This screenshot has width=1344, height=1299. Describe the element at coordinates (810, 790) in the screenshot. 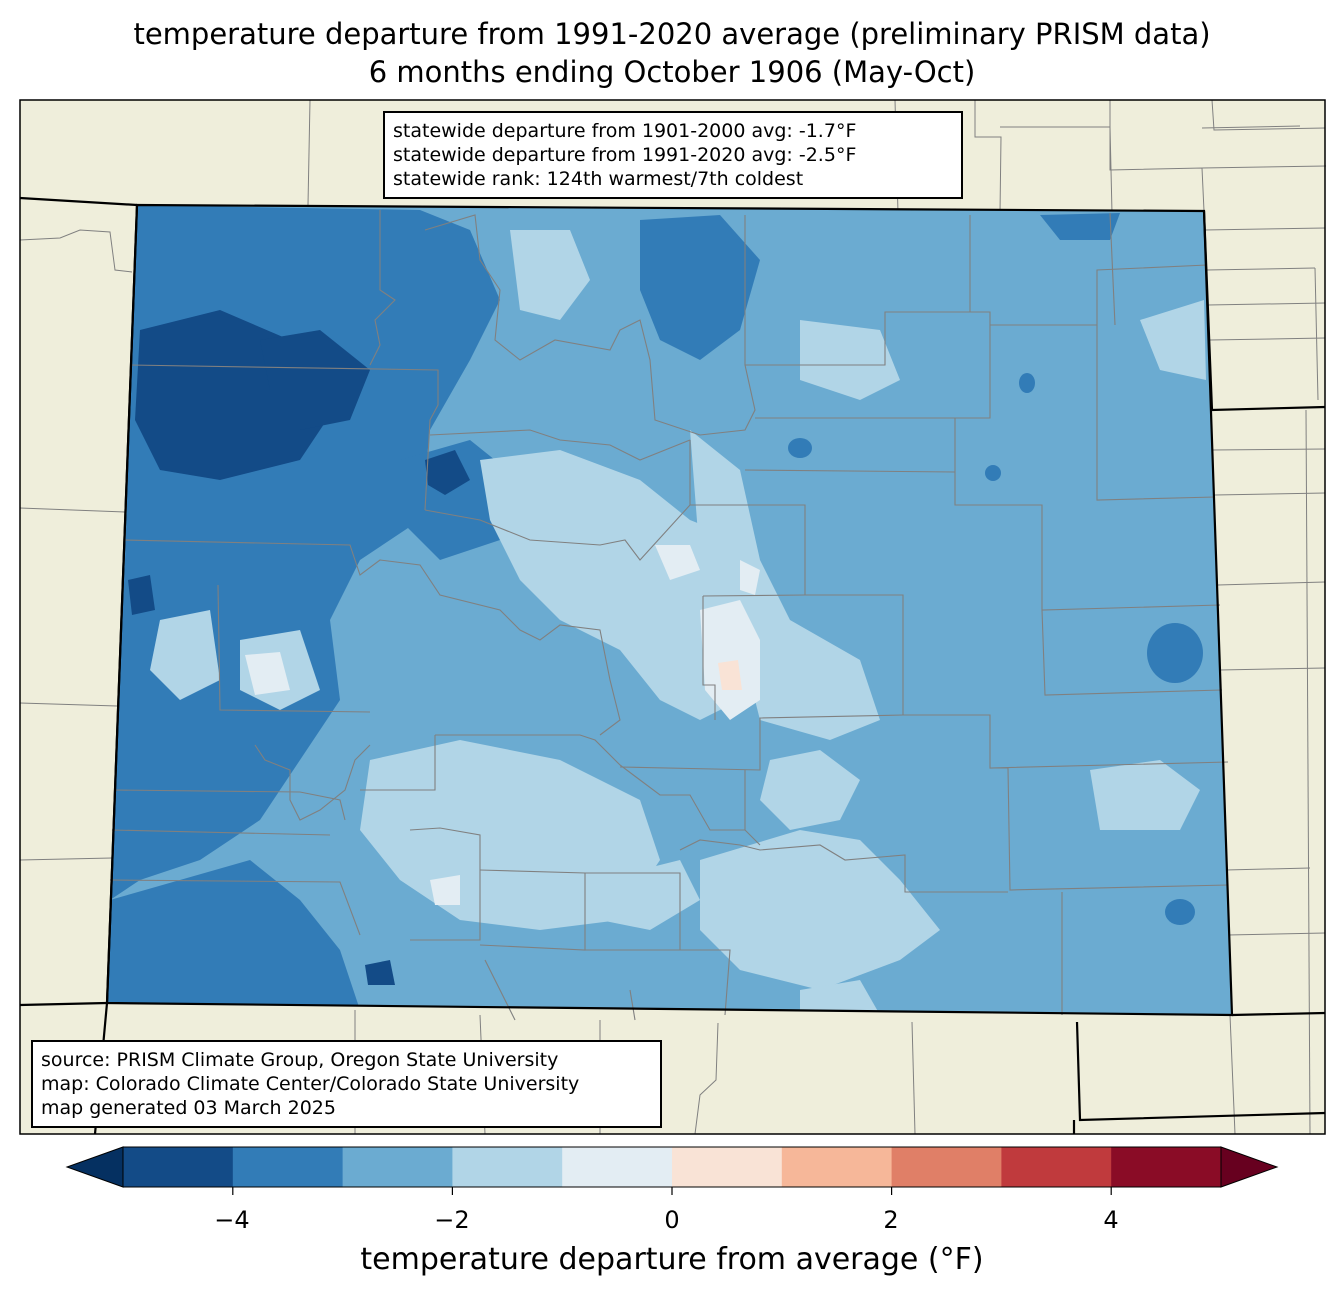

I see `zone-pueblo-light` at that location.